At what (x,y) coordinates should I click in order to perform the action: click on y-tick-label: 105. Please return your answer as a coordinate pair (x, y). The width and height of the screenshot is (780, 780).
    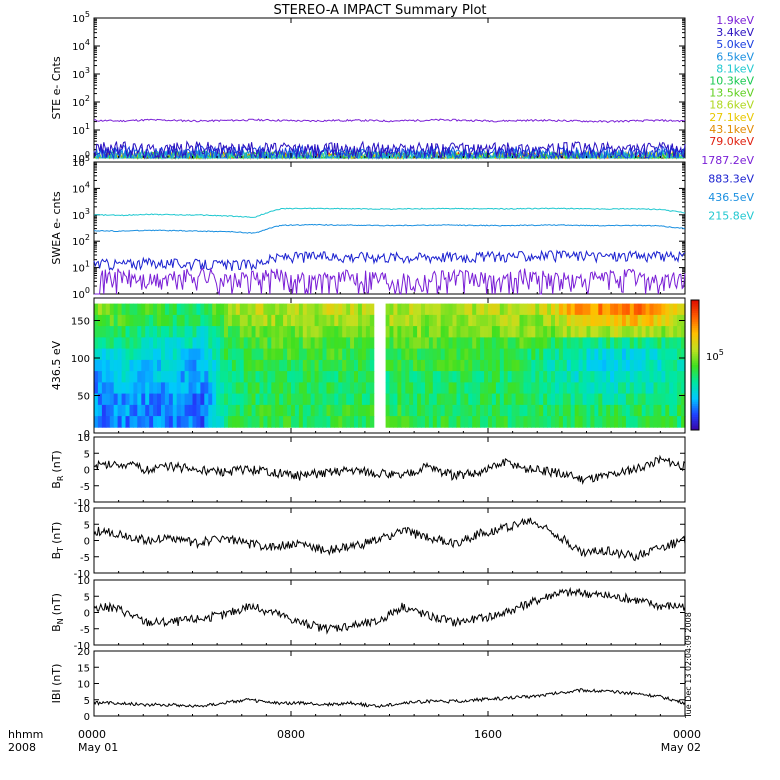
    Looking at the image, I should click on (81, 17).